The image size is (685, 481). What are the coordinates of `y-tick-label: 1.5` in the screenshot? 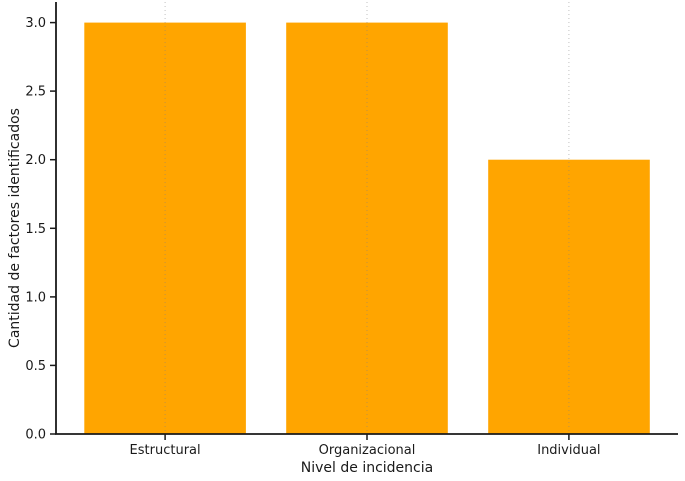 It's located at (35, 229).